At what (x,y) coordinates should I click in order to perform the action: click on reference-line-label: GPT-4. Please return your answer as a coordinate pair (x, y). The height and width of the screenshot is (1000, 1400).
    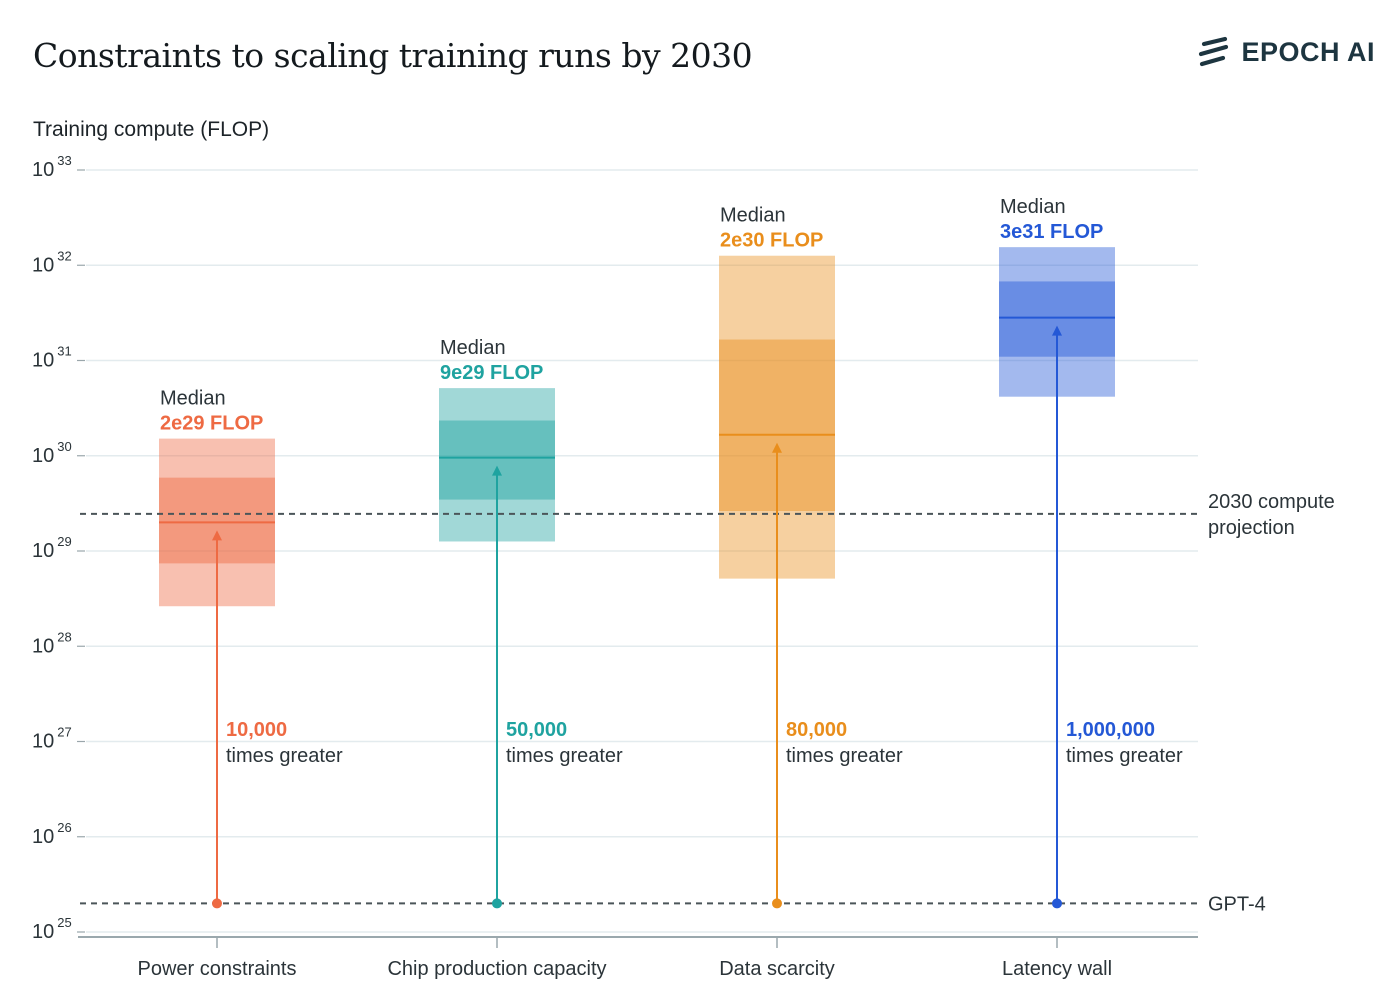
    Looking at the image, I should click on (1237, 904).